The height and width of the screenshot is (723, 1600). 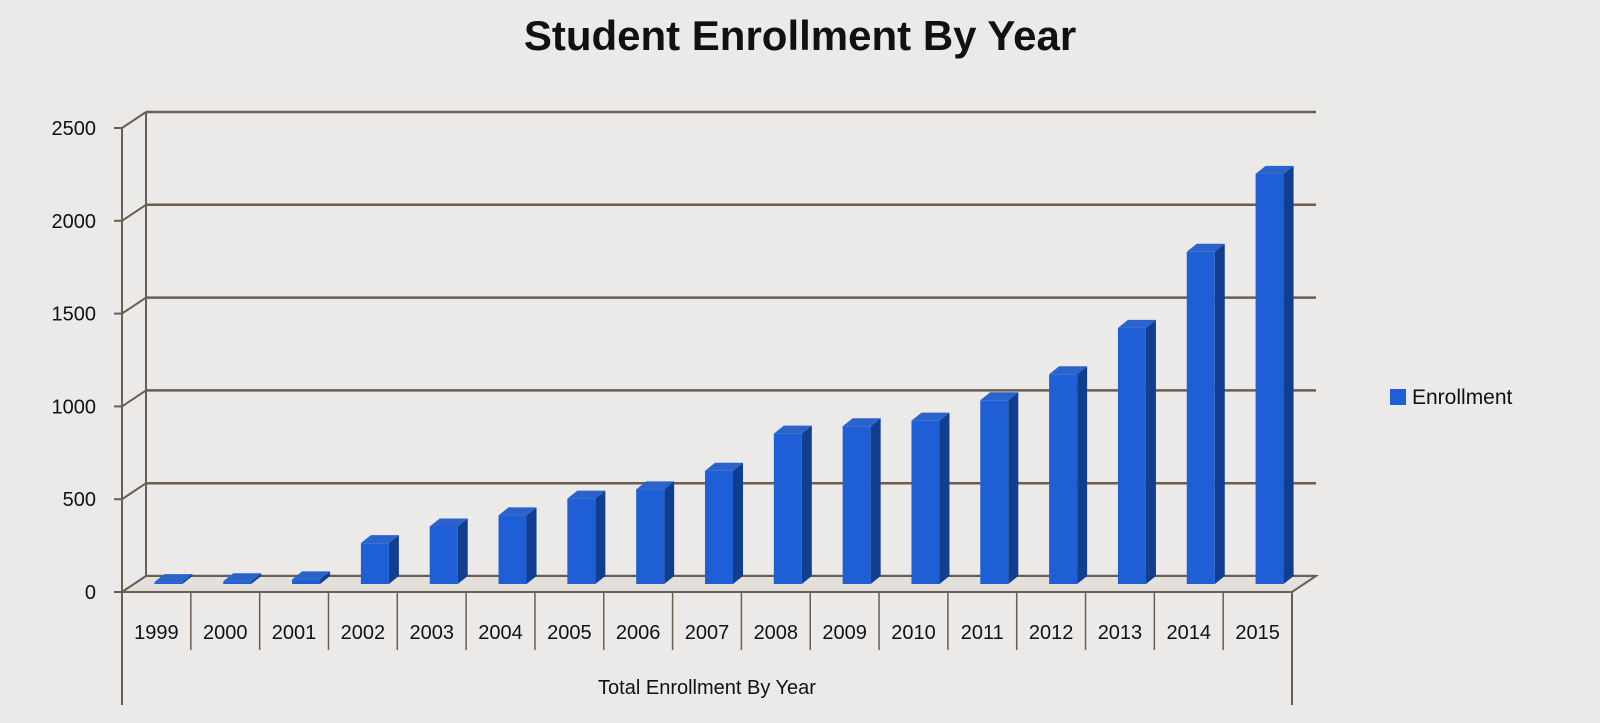 I want to click on x-tick-label: 2006, so click(x=638, y=633).